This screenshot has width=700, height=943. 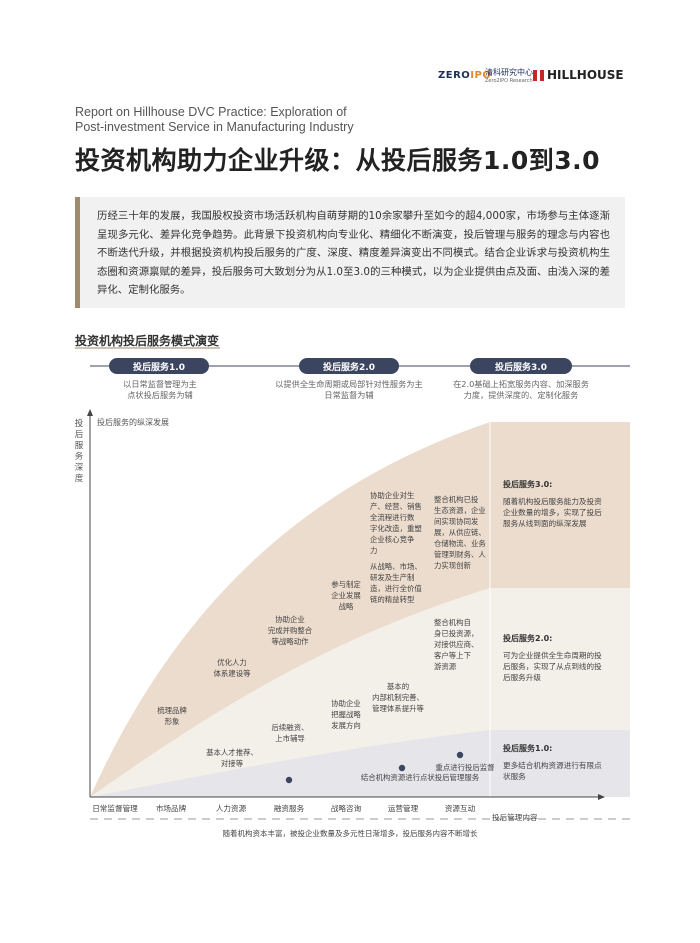 What do you see at coordinates (552, 762) in the screenshot?
I see `right-note-service-1: 投后服务1.0: 更多结合机构资源进行有限点 状服务` at bounding box center [552, 762].